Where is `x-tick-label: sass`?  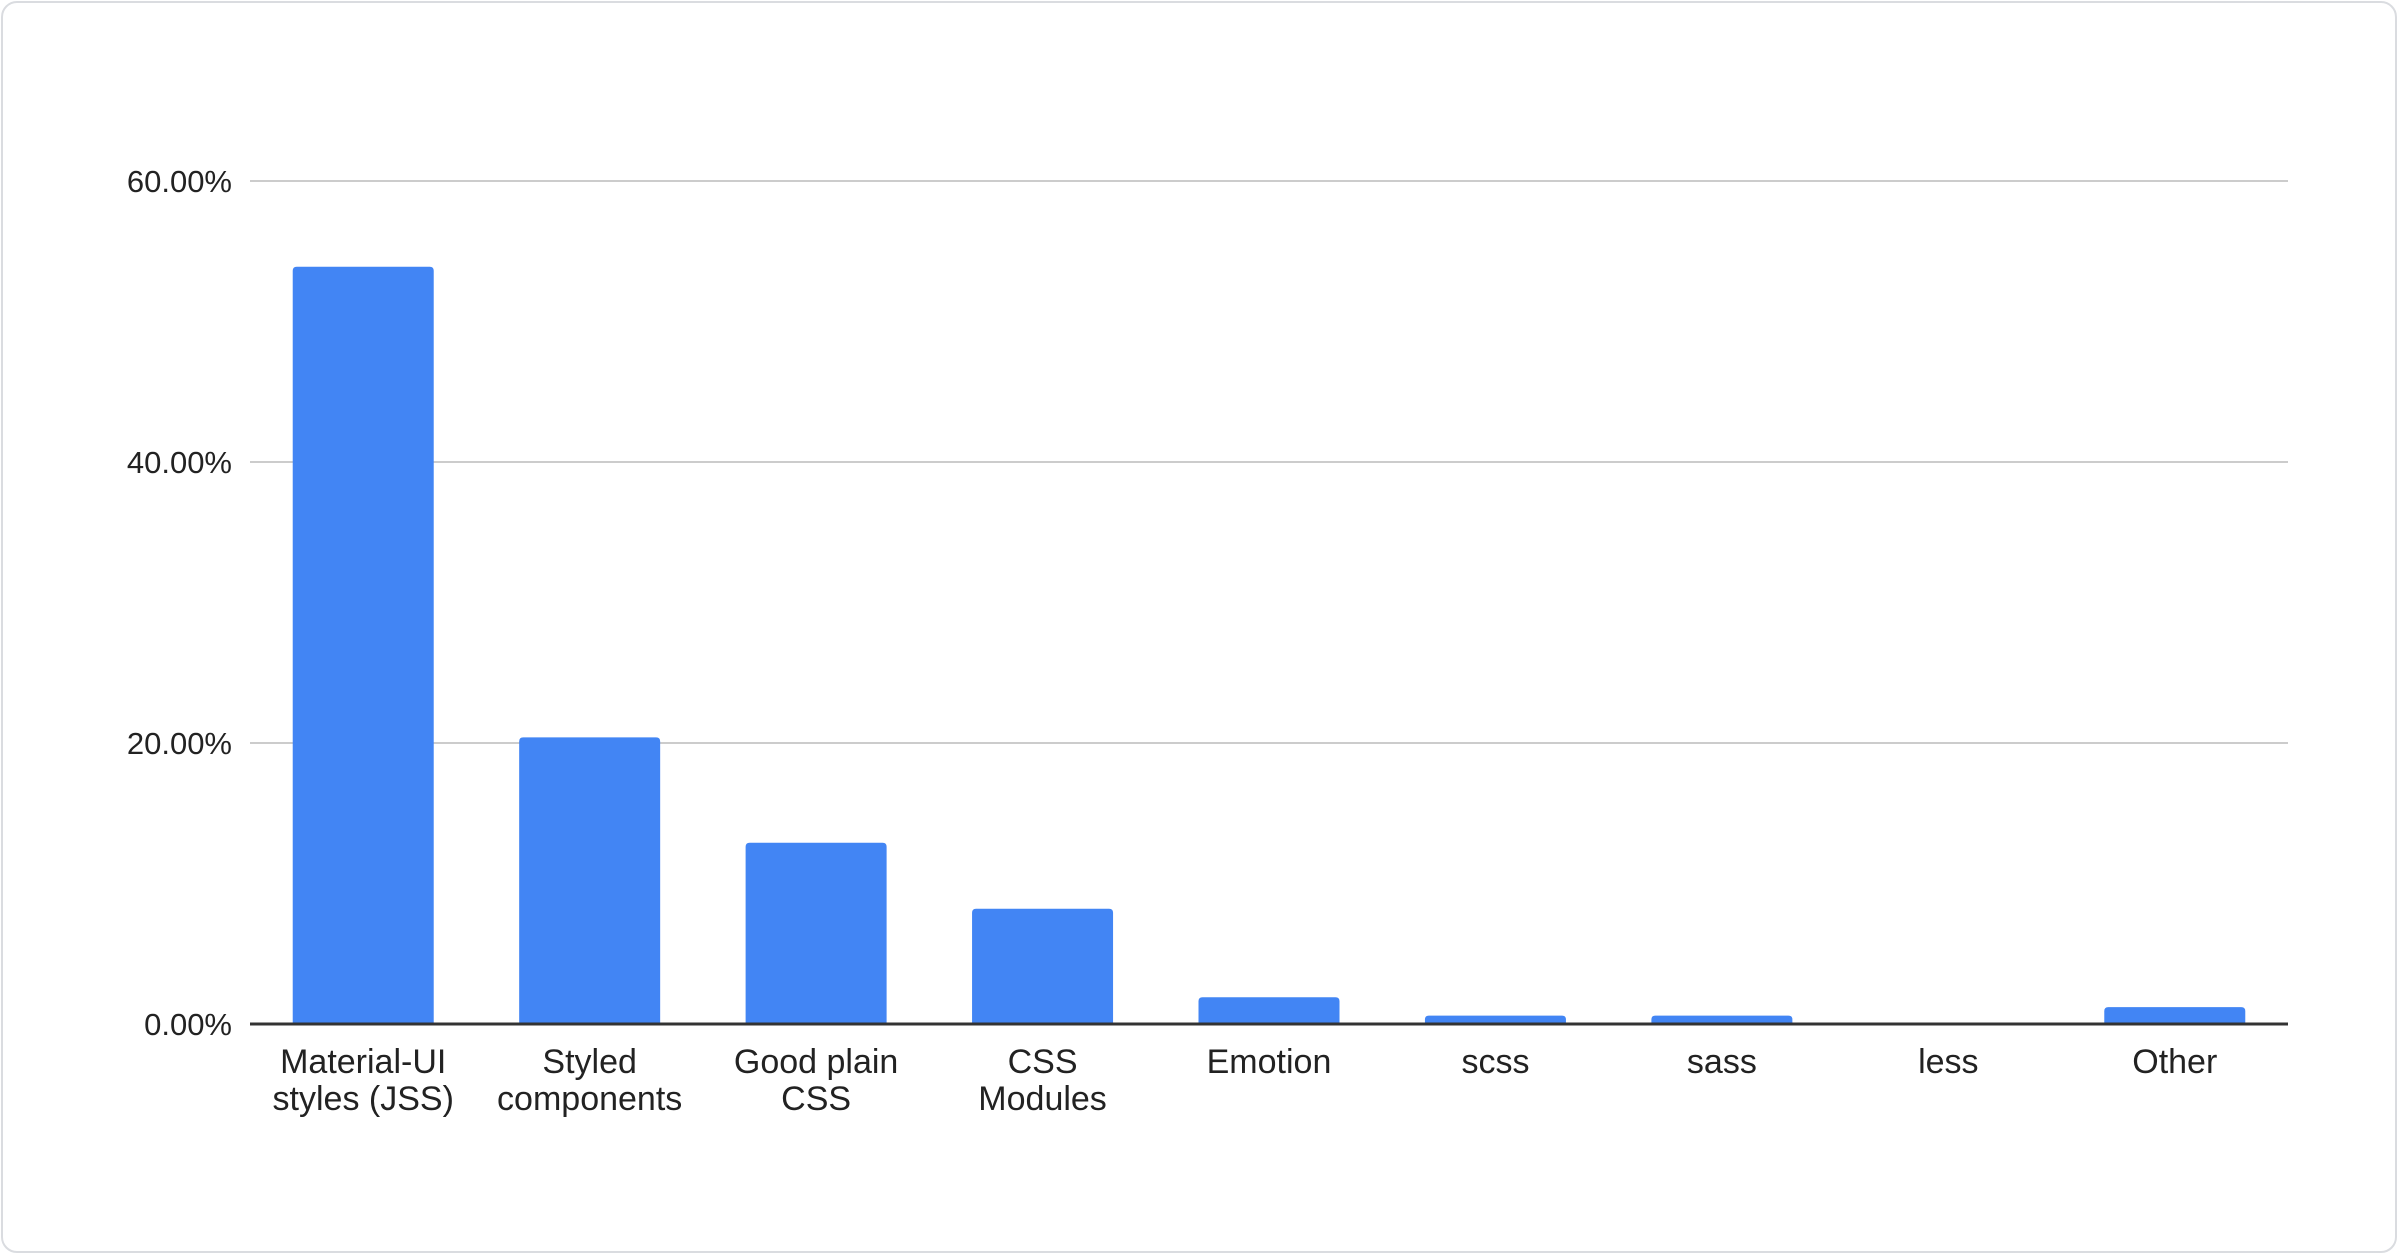
x-tick-label: sass is located at coordinates (1722, 1062).